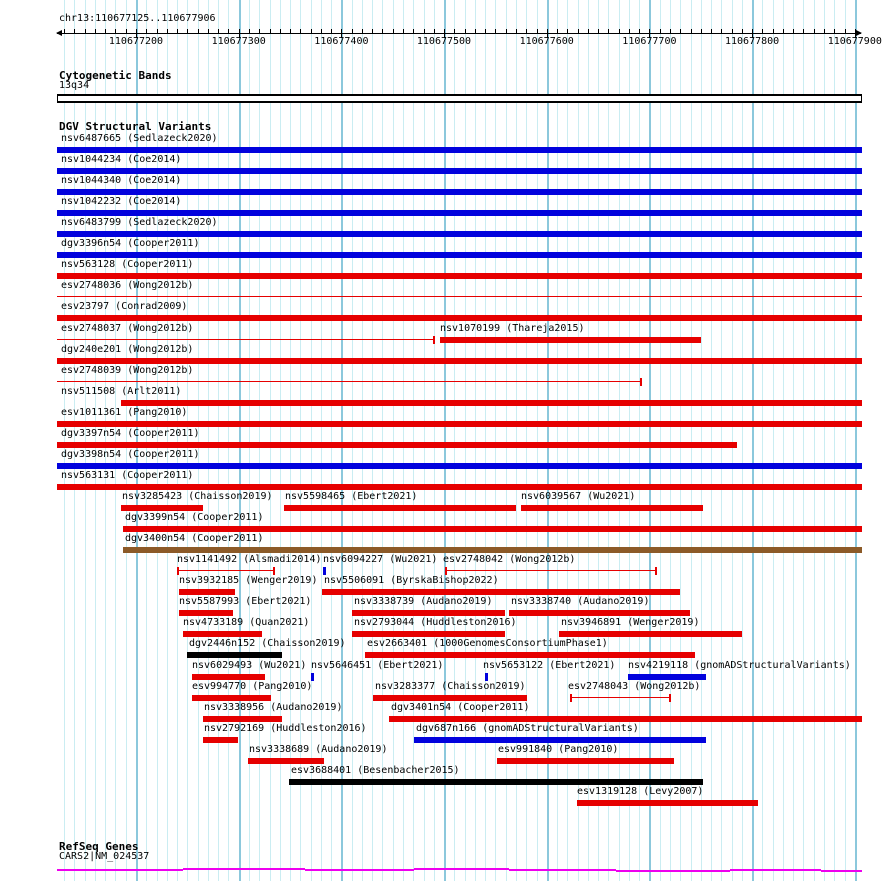  What do you see at coordinates (124, 306) in the screenshot?
I see `variant-label: esv23797 (Conrad2009)` at bounding box center [124, 306].